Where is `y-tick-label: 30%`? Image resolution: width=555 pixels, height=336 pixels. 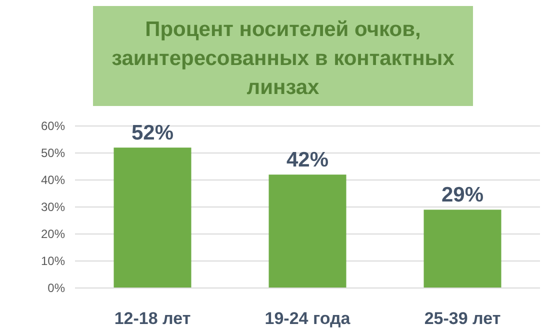 y-tick-label: 30% is located at coordinates (53, 207).